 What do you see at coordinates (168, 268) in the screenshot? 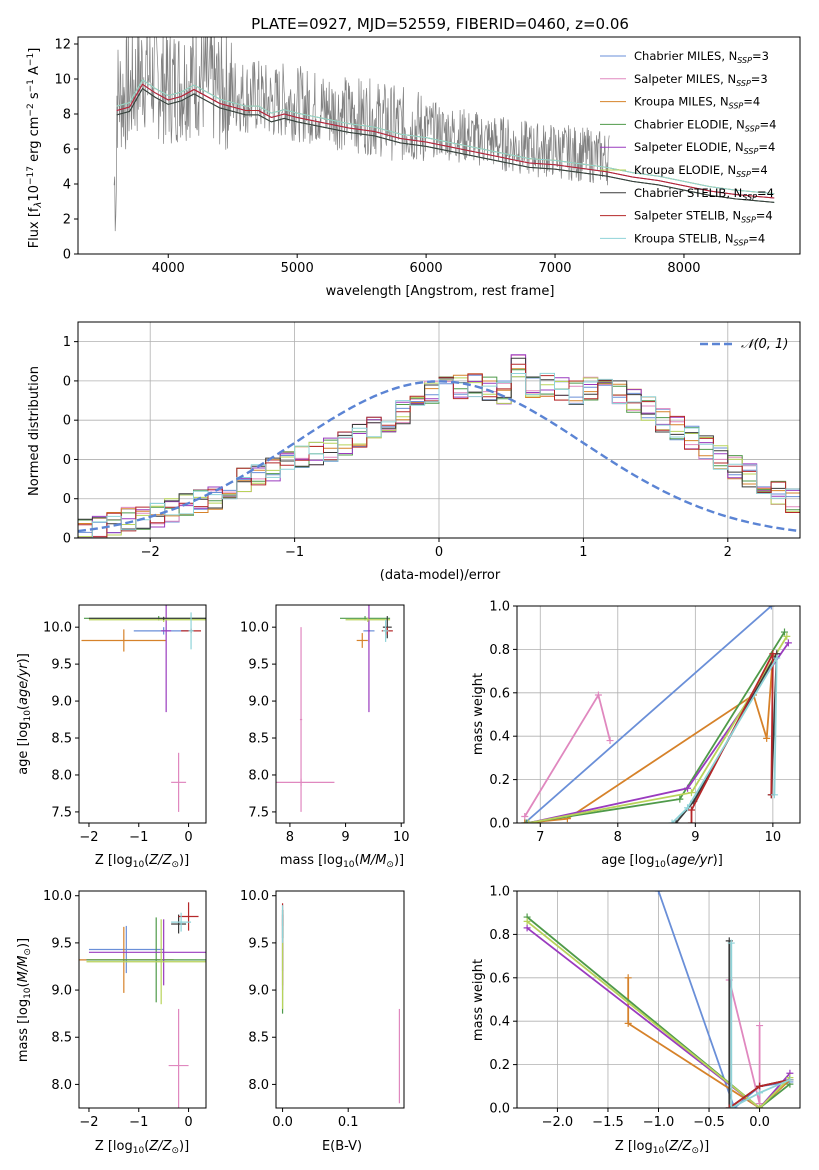
I see `x-tick-label: 4000` at bounding box center [168, 268].